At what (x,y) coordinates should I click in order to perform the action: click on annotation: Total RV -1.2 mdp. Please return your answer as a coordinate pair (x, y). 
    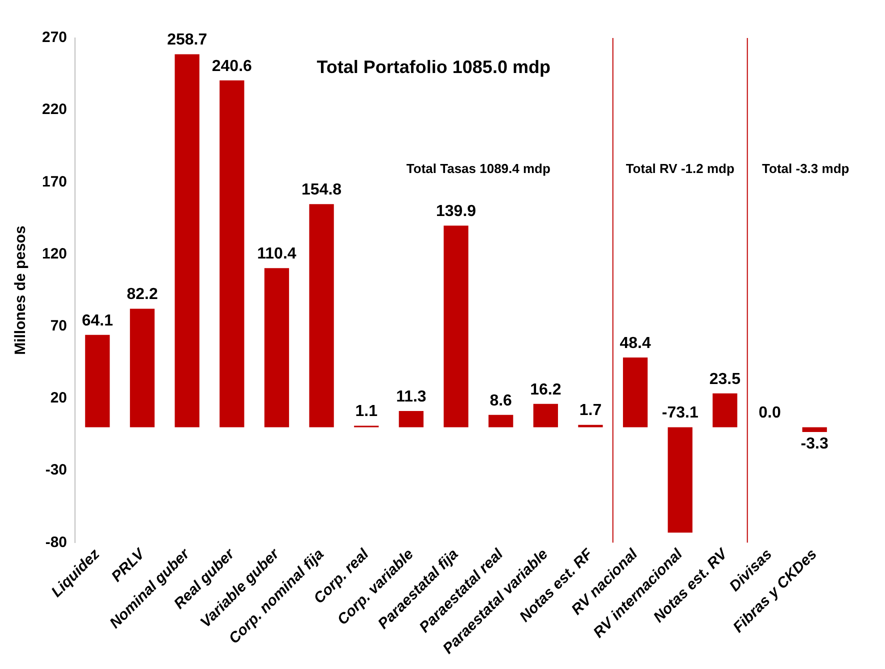
    Looking at the image, I should click on (680, 168).